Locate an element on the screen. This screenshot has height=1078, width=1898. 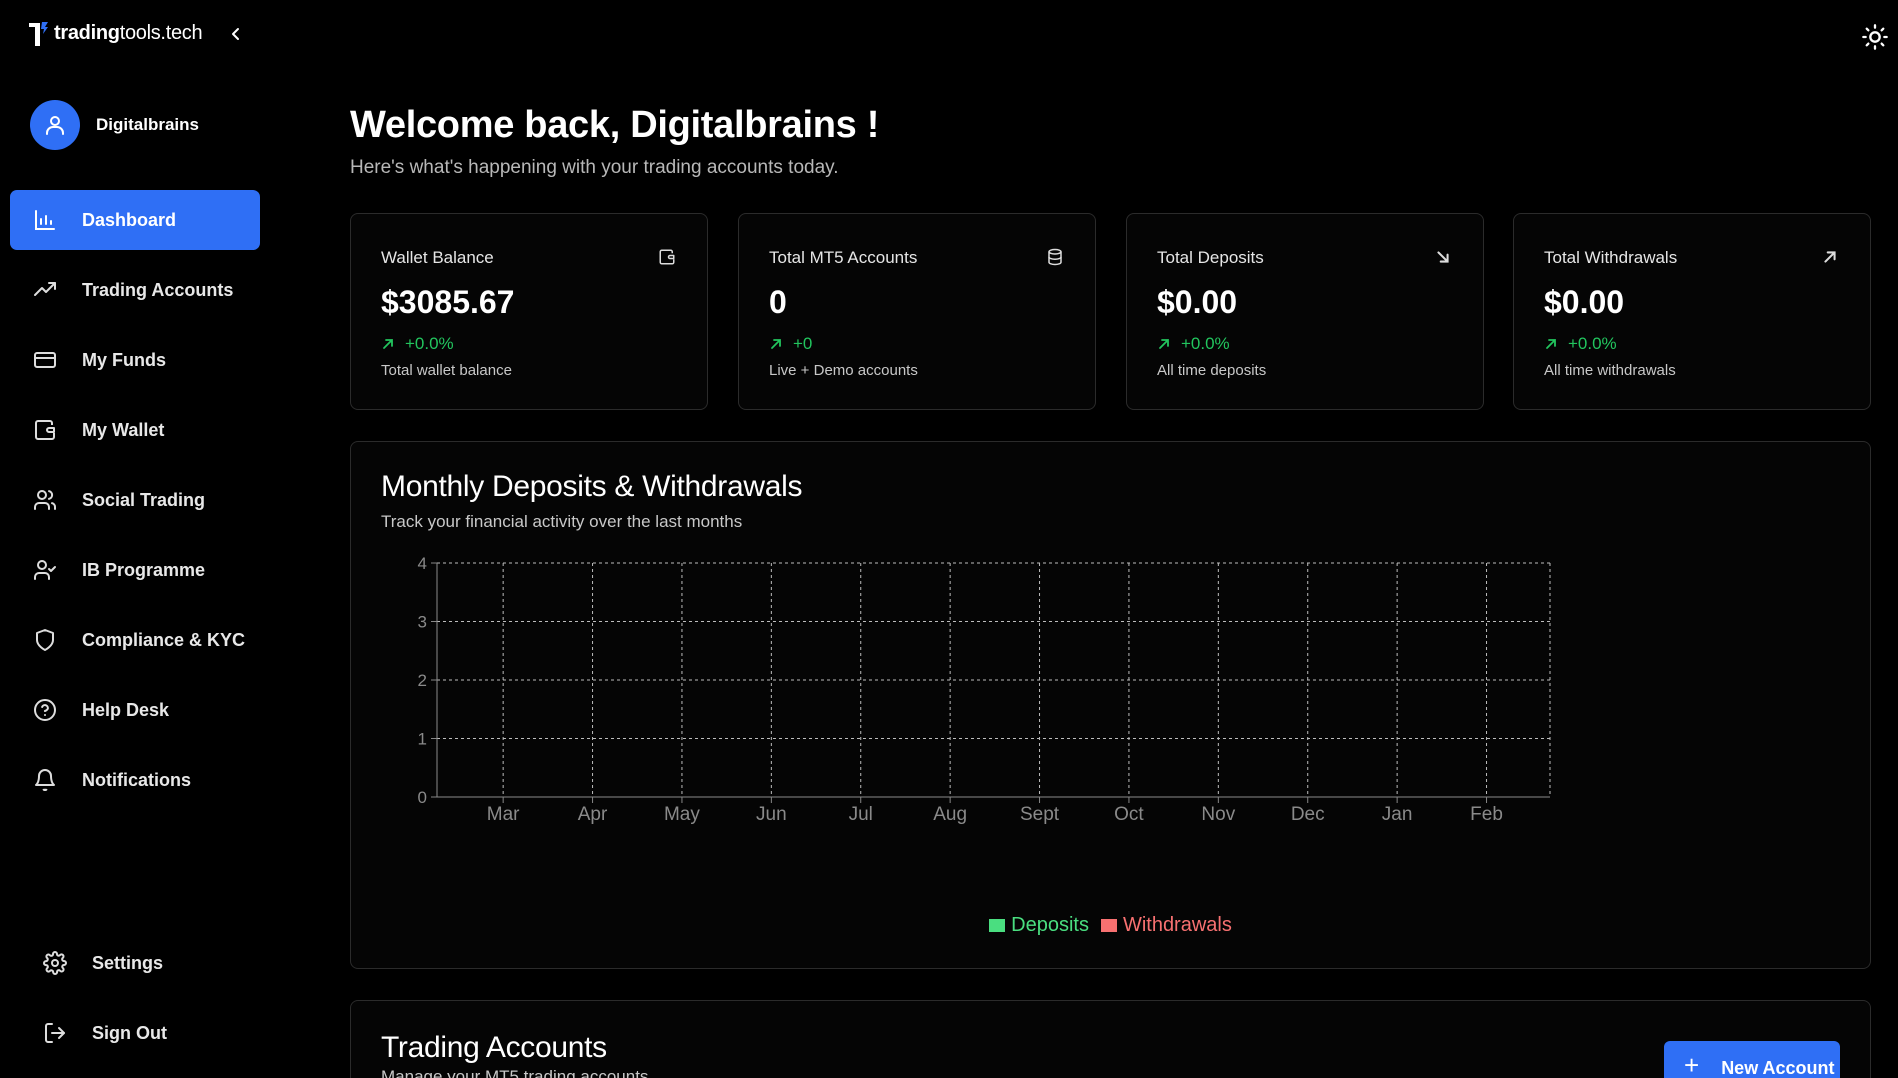
sidebar-item-compliance-kyc: Compliance & KYC is located at coordinates (135, 640).